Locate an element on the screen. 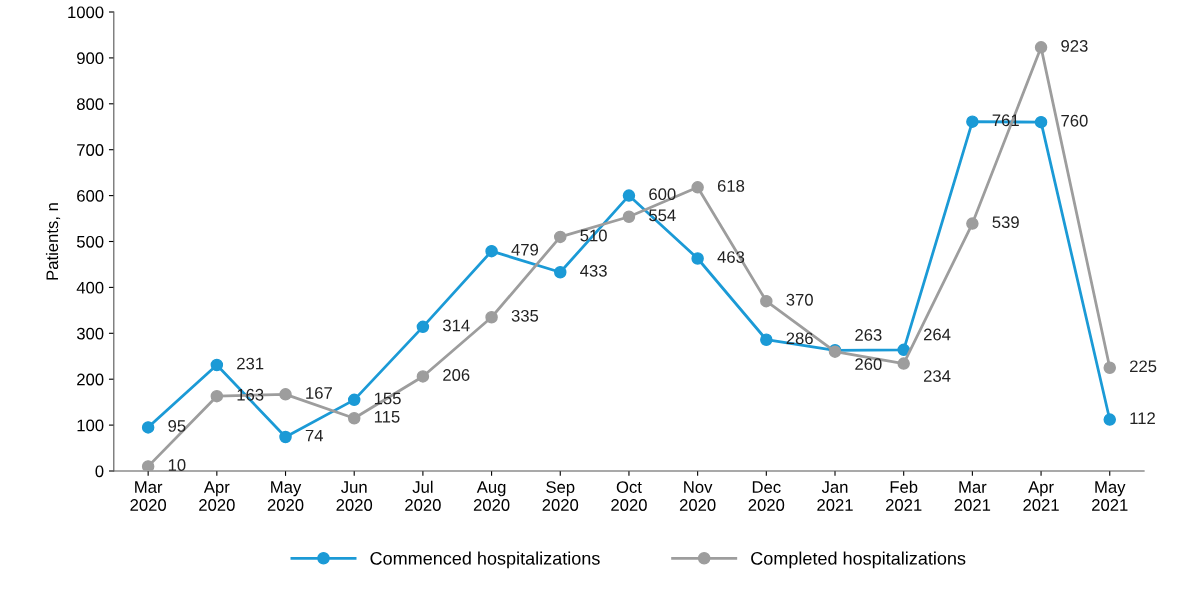 The image size is (1198, 600). data-label: 167 is located at coordinates (319, 393).